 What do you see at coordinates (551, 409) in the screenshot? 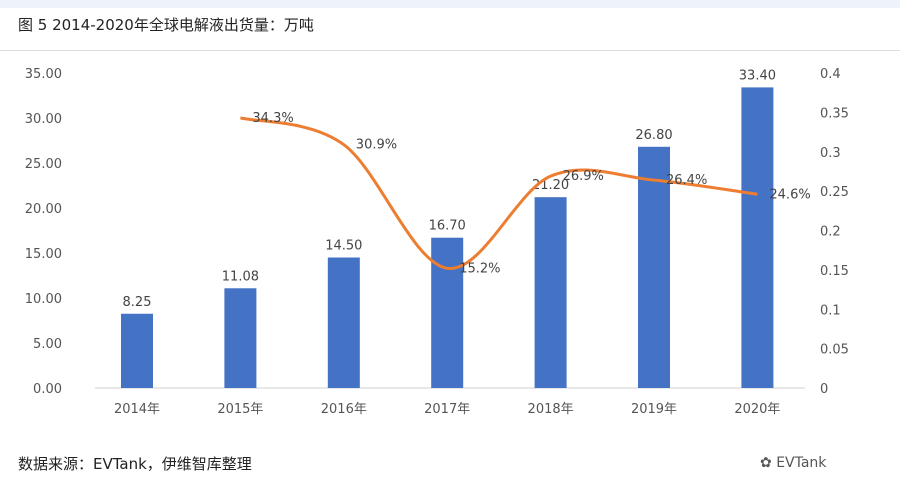
I see `x-tick: 2018年` at bounding box center [551, 409].